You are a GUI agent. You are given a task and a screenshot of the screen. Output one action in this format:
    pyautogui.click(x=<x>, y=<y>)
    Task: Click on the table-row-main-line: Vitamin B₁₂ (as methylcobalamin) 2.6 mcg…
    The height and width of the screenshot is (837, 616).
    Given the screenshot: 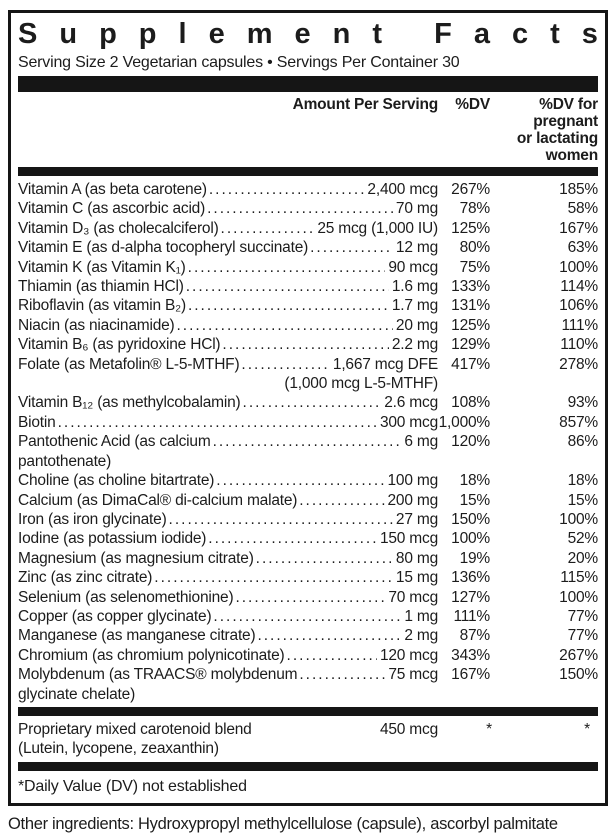 What is the action you would take?
    pyautogui.click(x=308, y=402)
    